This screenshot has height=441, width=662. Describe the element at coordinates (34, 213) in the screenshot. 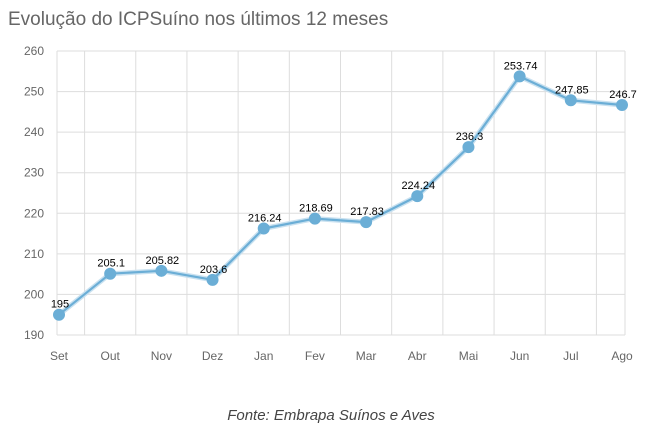

I see `y-tick-label: 220` at that location.